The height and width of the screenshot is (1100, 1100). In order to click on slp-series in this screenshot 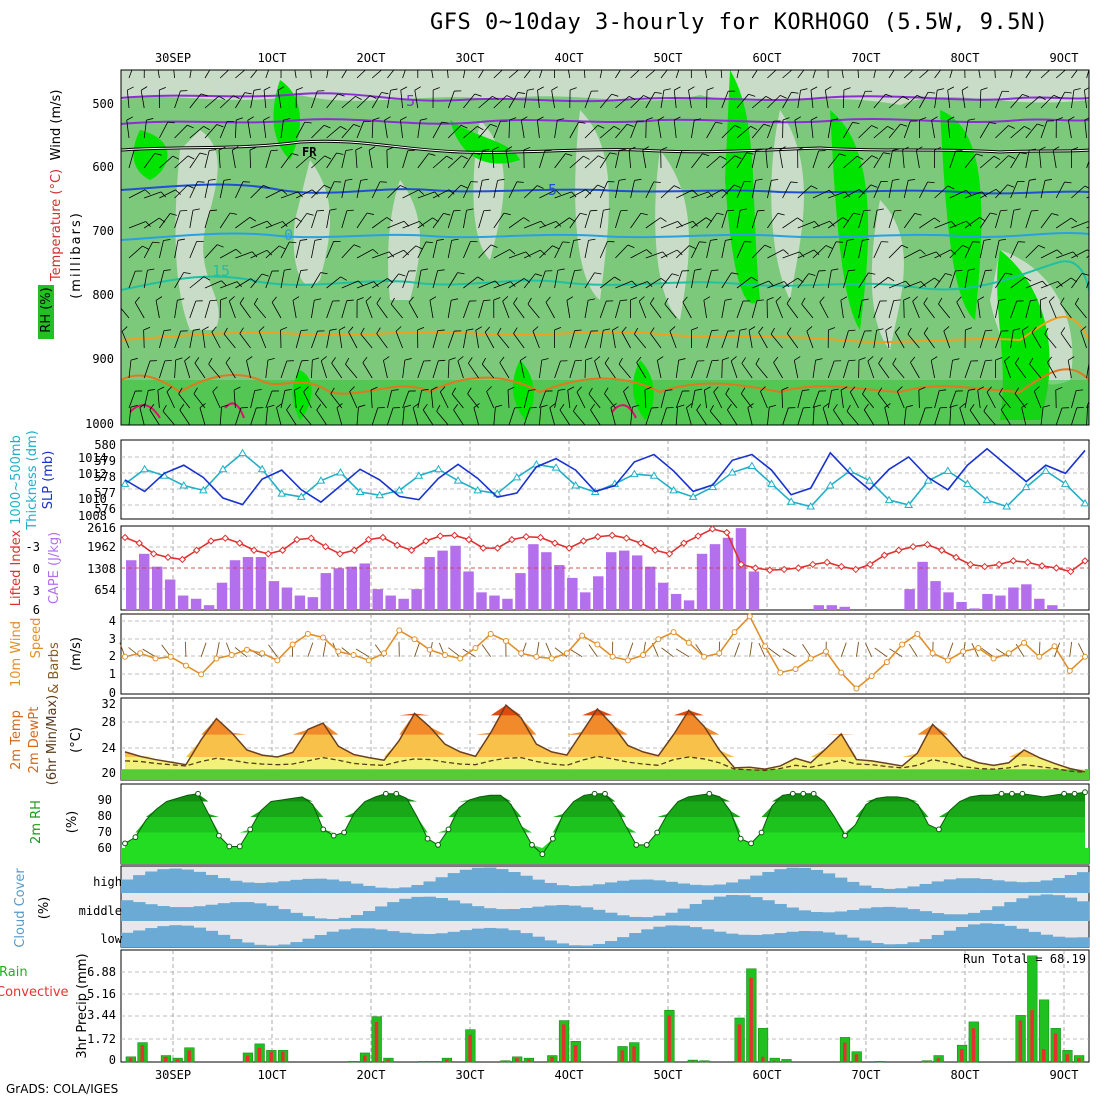, I will do `click(605, 478)`.